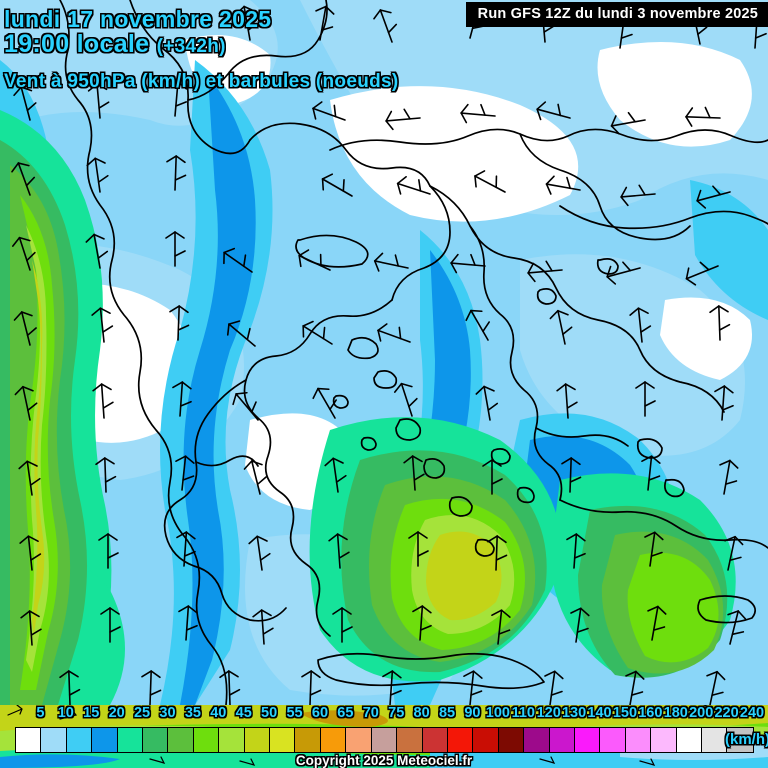 The image size is (768, 768). Describe the element at coordinates (370, 713) in the screenshot. I see `colorbar-tick: 70` at that location.